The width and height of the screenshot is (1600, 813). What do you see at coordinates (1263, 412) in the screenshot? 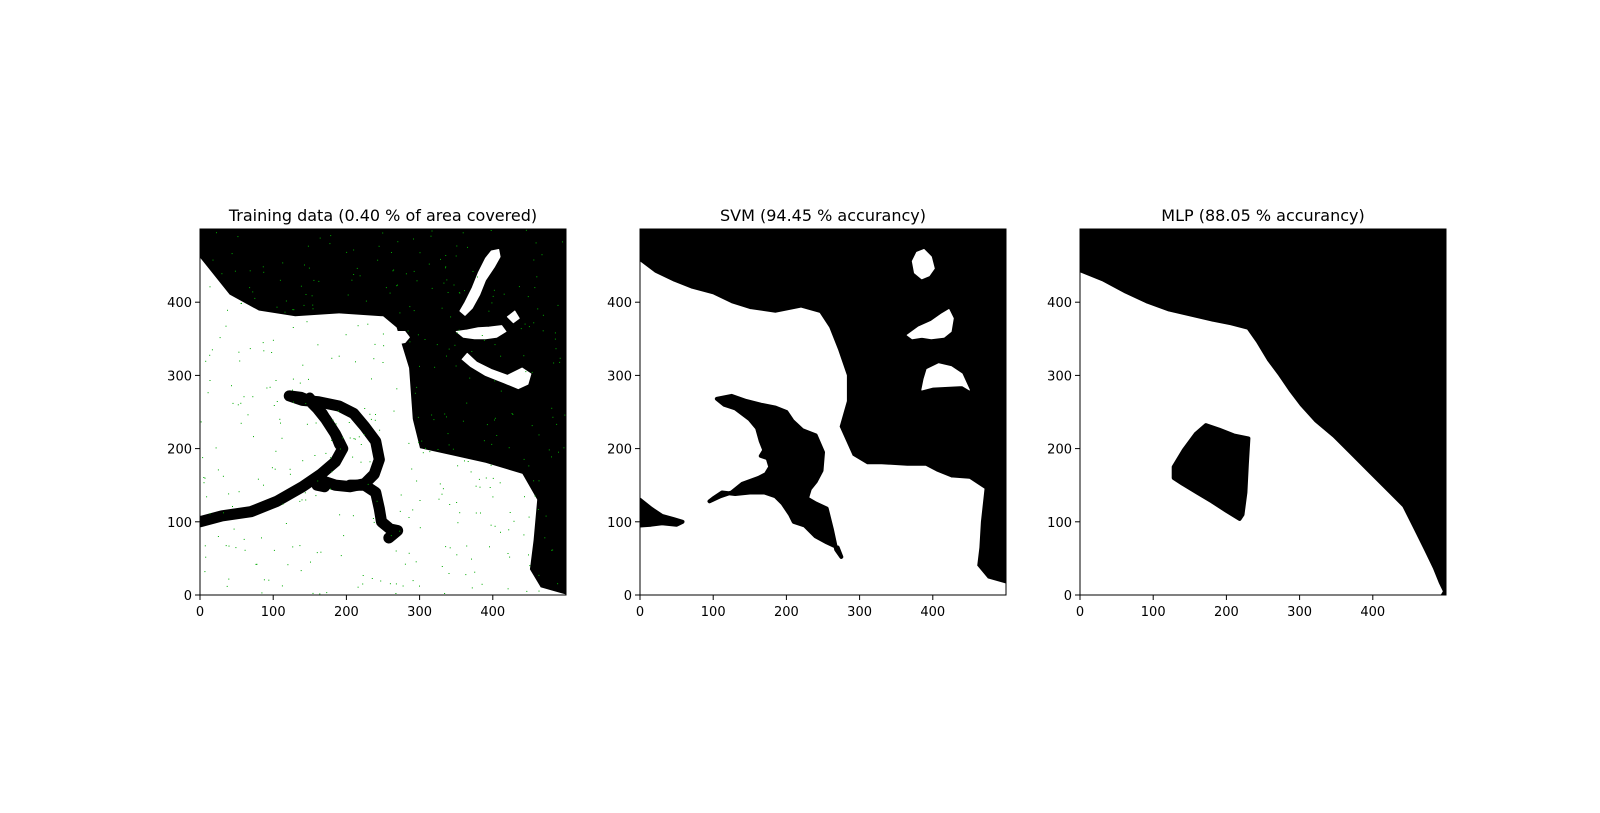
I see `axes-frame` at bounding box center [1263, 412].